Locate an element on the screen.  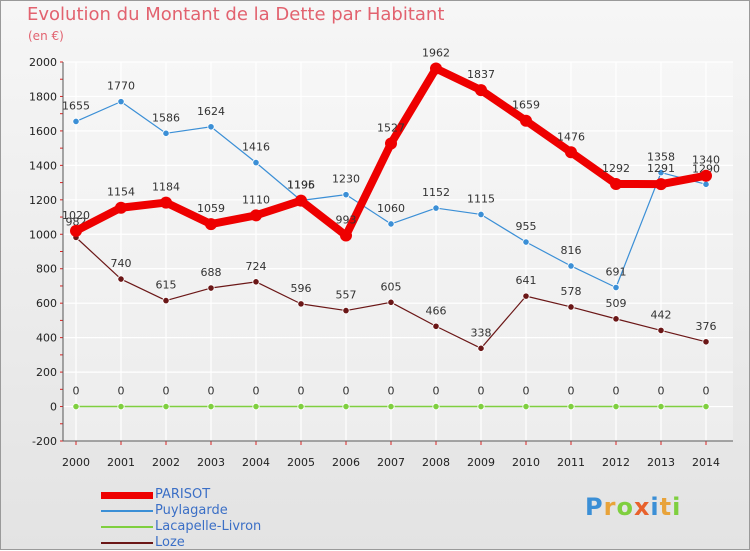
y-tick-label: 200 is located at coordinates (46, 372).